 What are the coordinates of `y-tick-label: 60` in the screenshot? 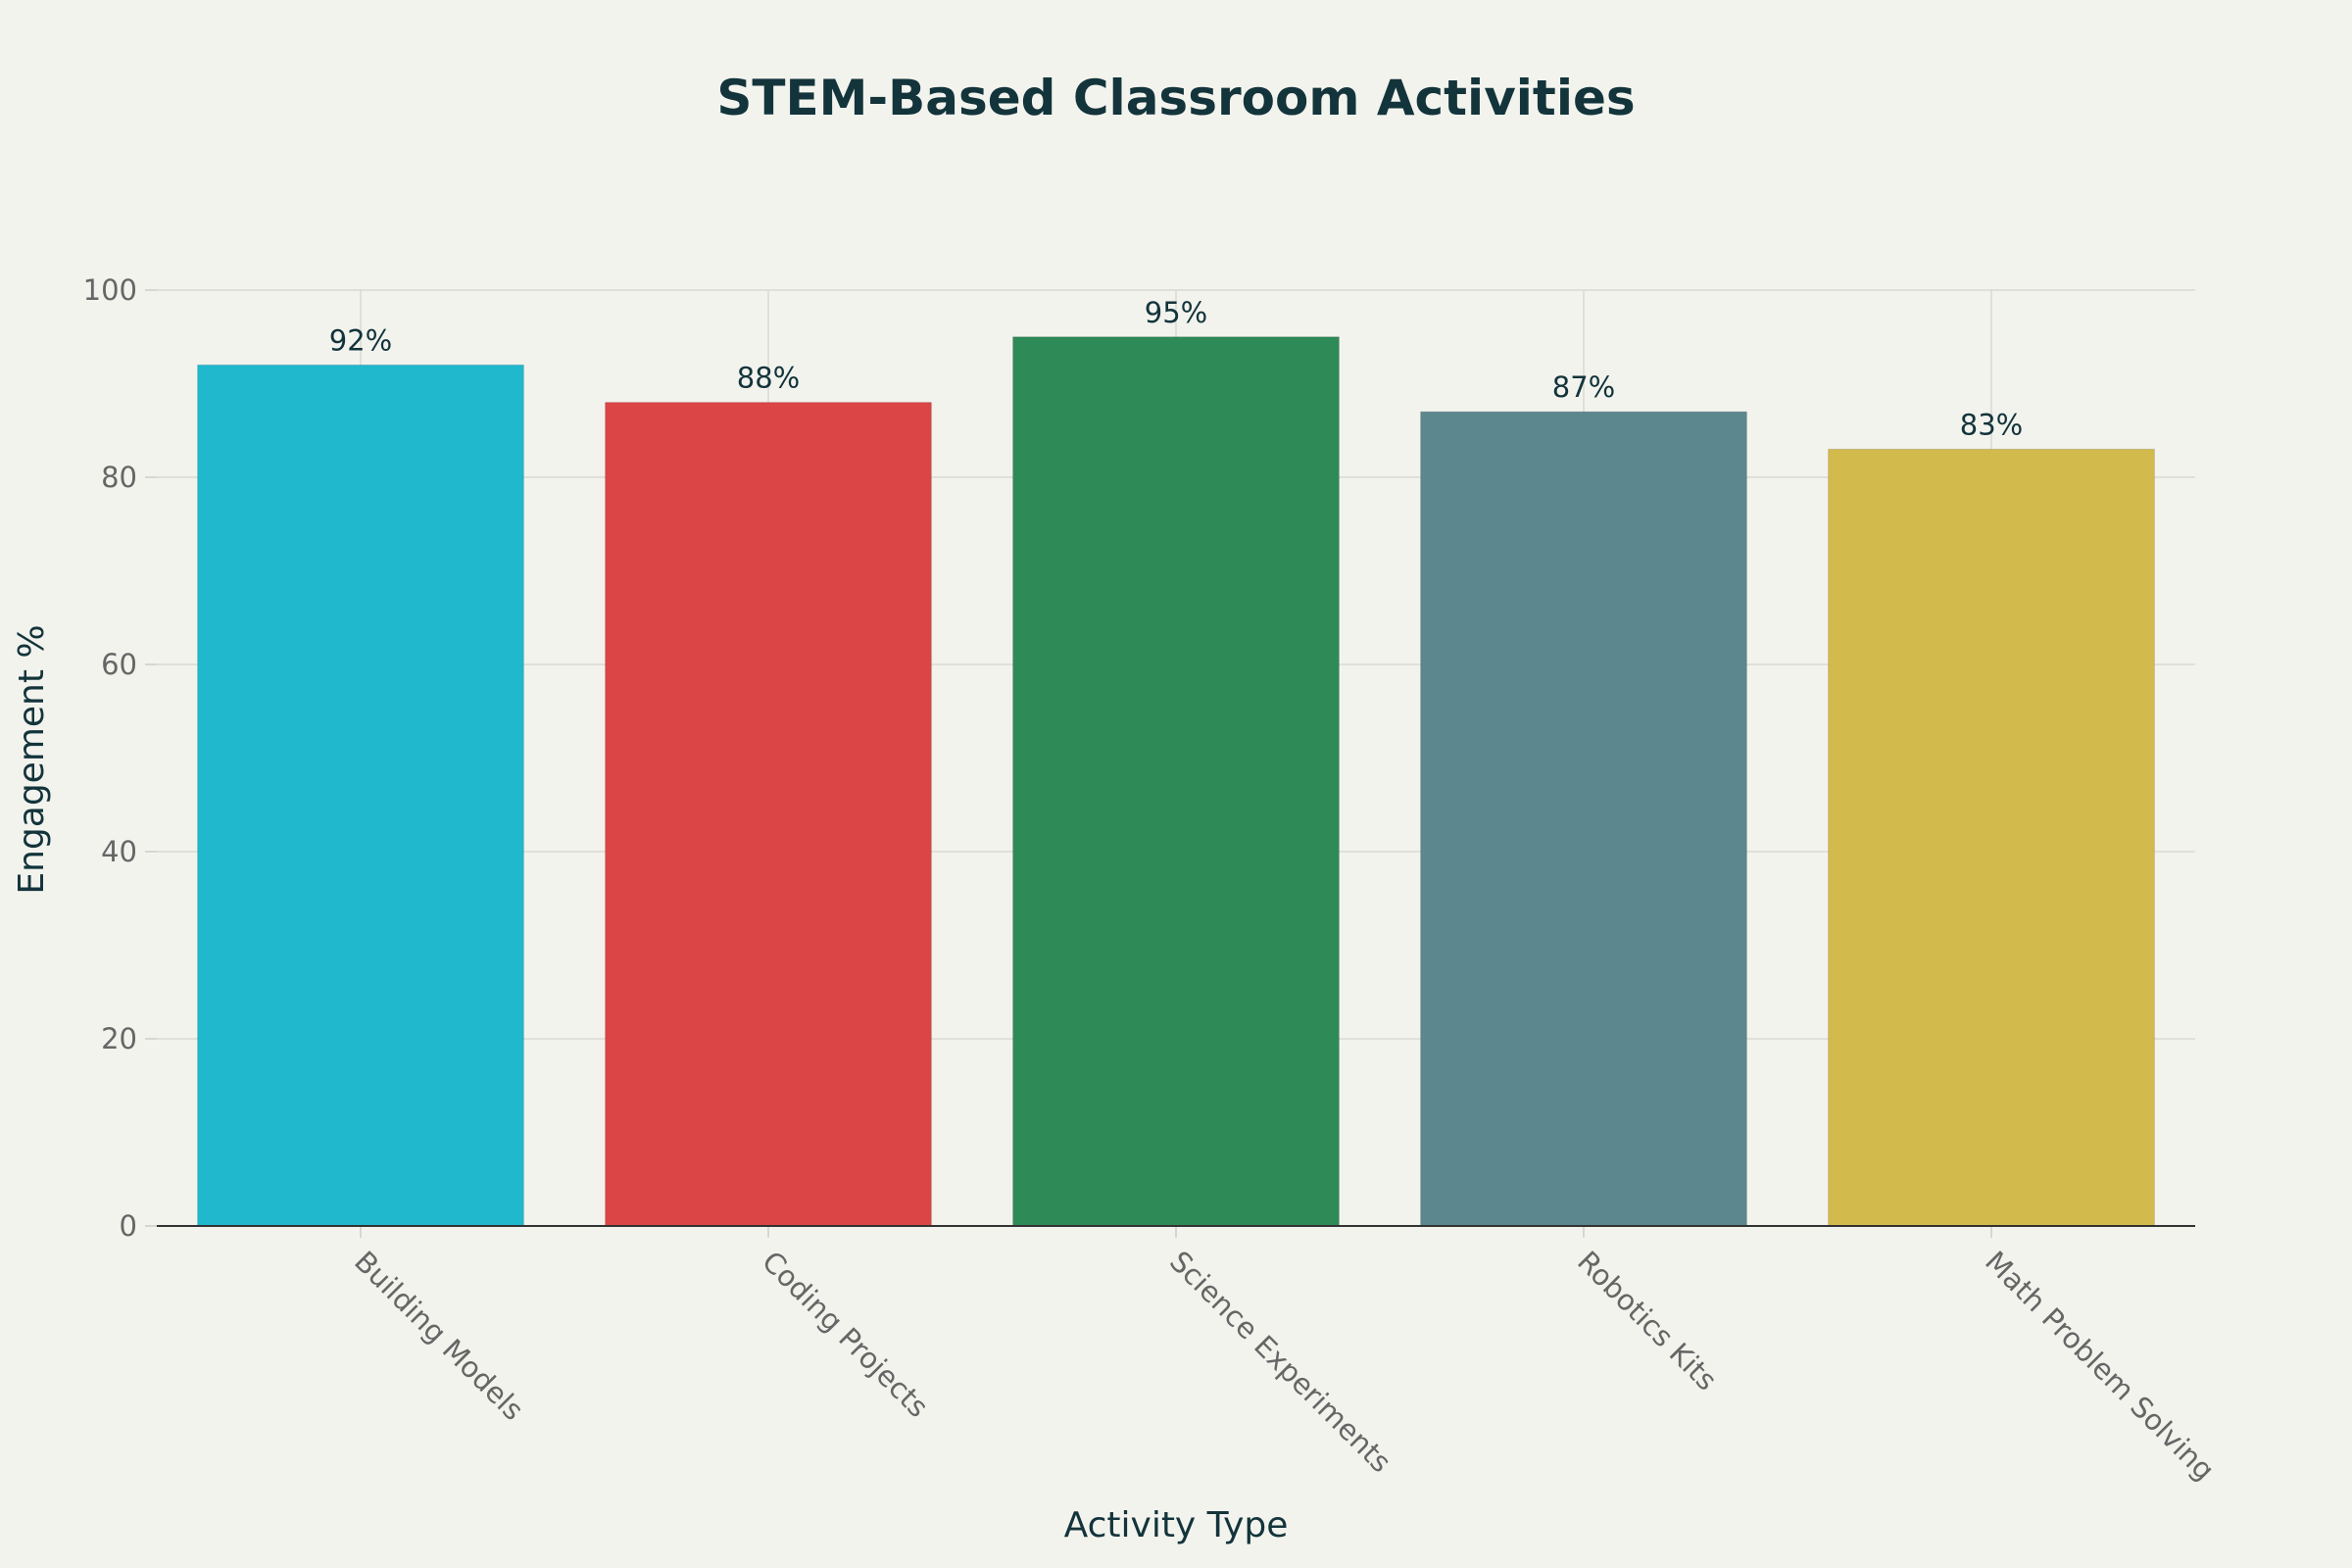 It's located at (119, 664).